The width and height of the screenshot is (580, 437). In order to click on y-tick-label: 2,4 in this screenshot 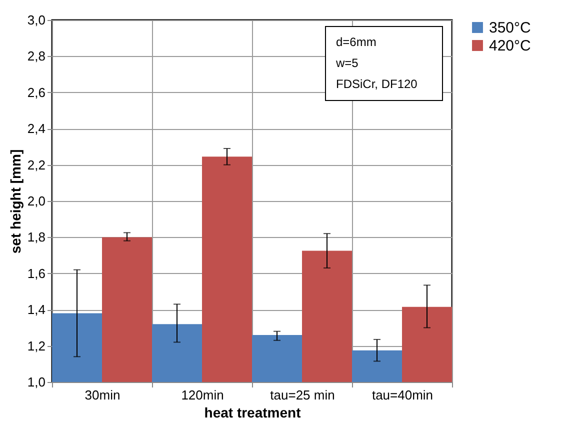, I will do `click(36, 128)`.